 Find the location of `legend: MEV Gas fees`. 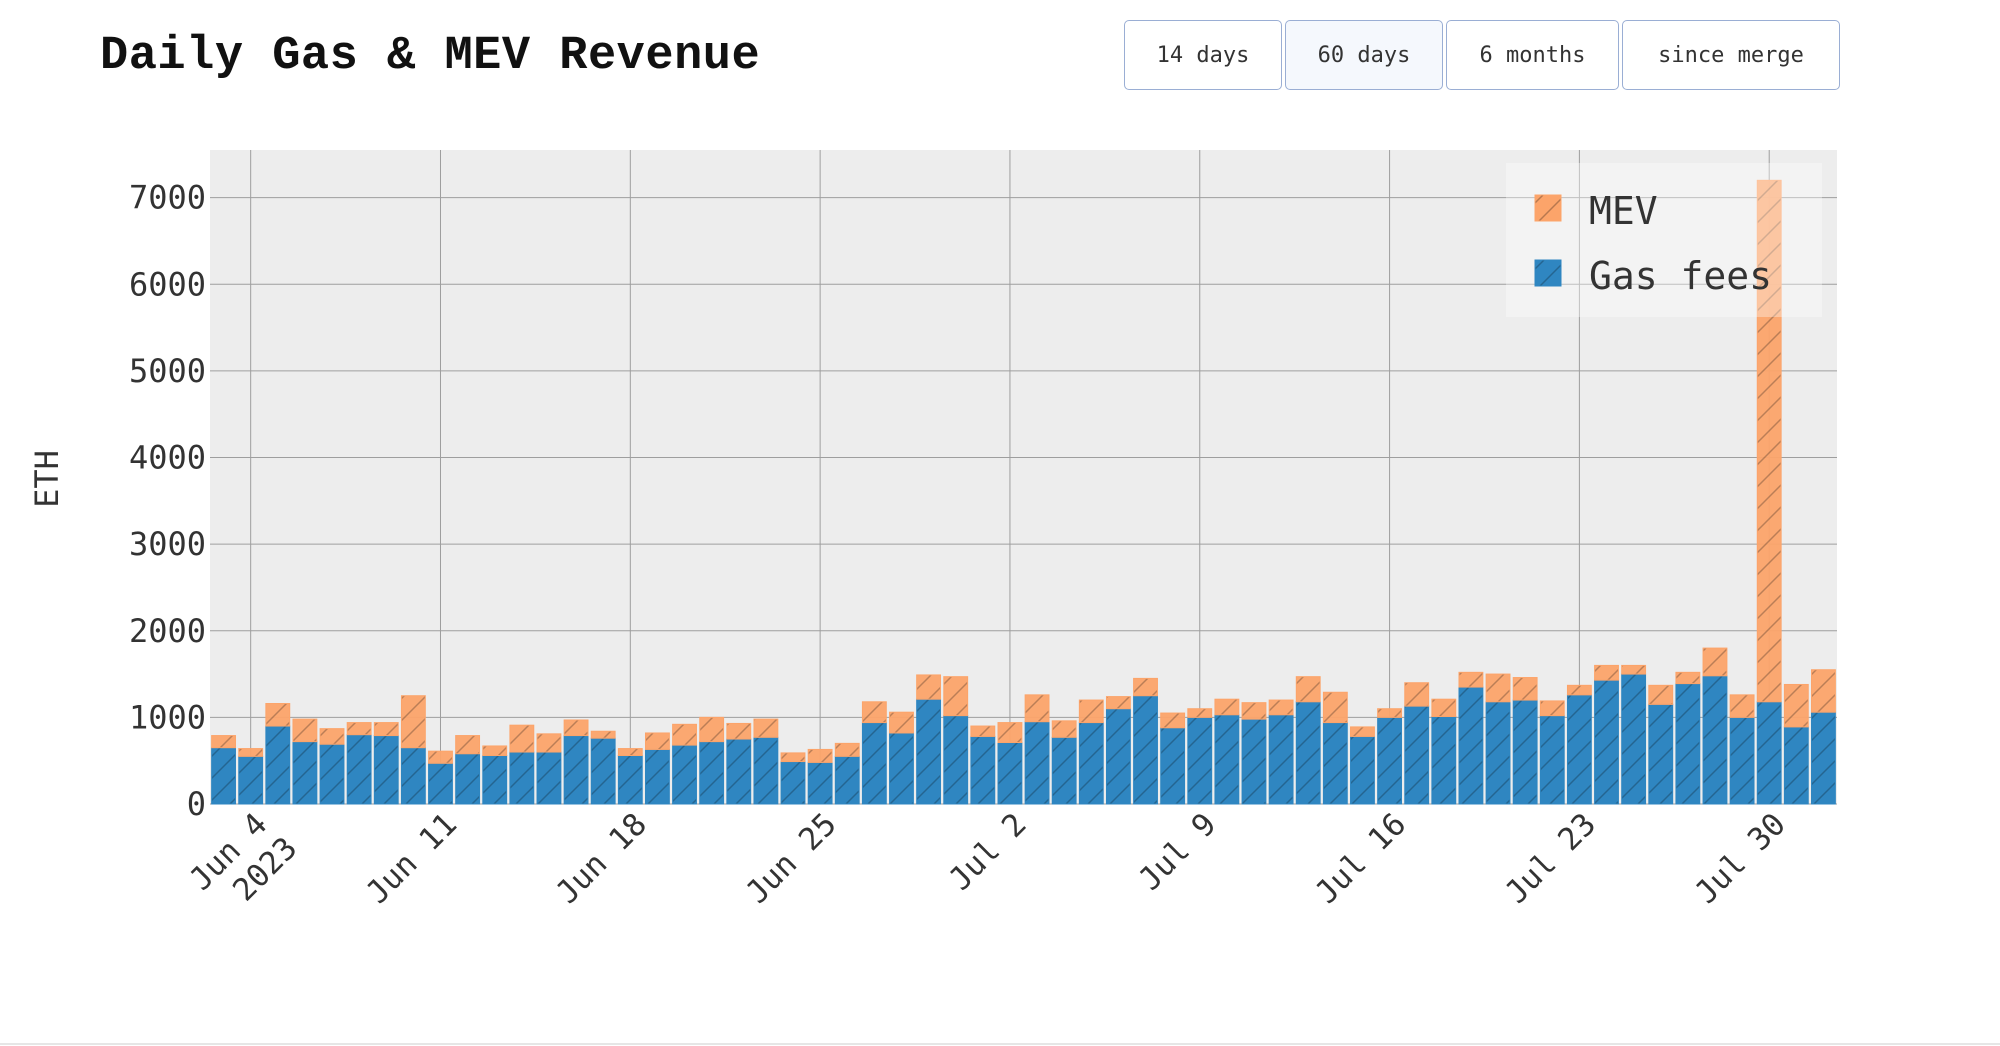

legend: MEV Gas fees is located at coordinates (1664, 240).